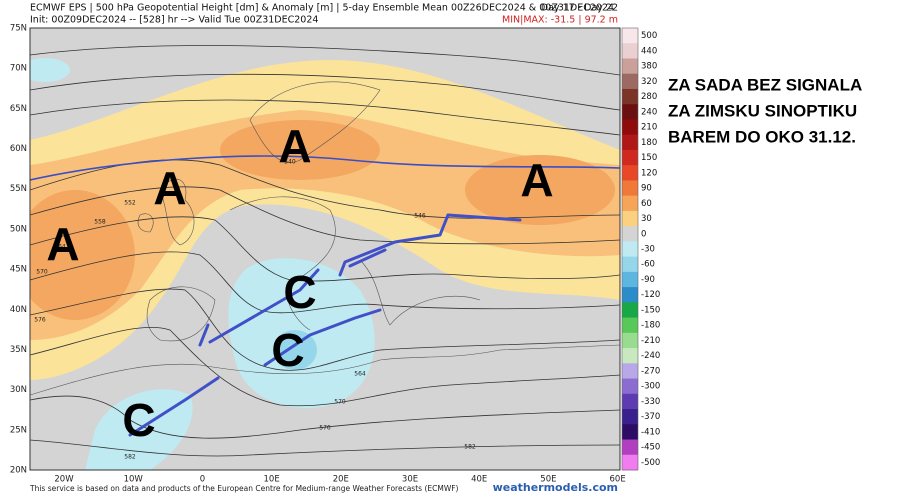 Image resolution: width=900 pixels, height=496 pixels. What do you see at coordinates (650, 356) in the screenshot?
I see `colorbar-label: -240` at bounding box center [650, 356].